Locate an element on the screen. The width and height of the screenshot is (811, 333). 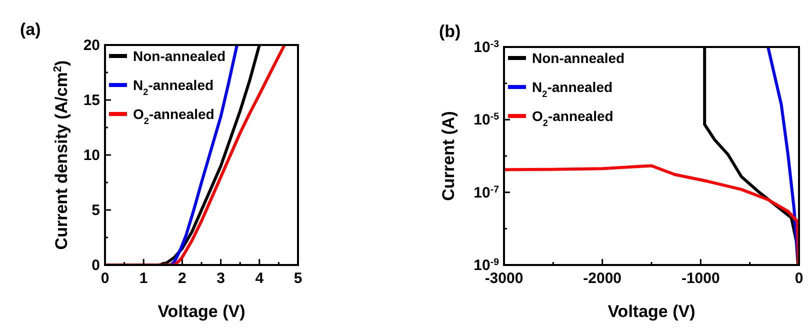
line-series is located at coordinates (651, 214).